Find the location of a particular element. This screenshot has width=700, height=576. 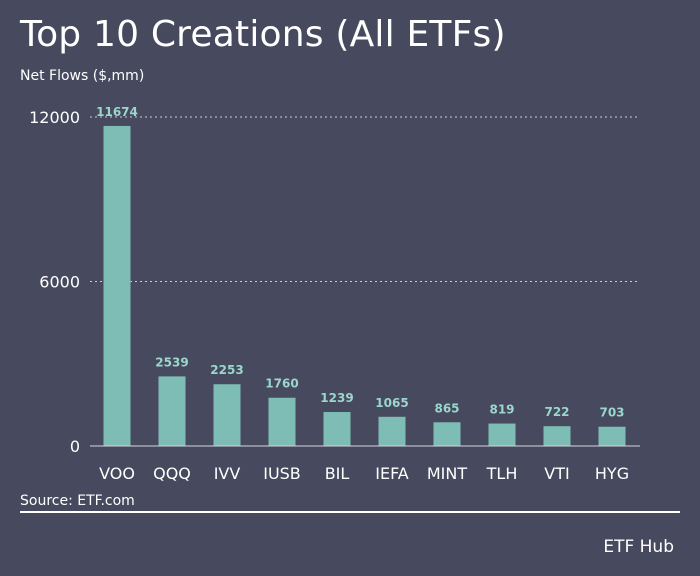

category-label: IUSB is located at coordinates (282, 473).